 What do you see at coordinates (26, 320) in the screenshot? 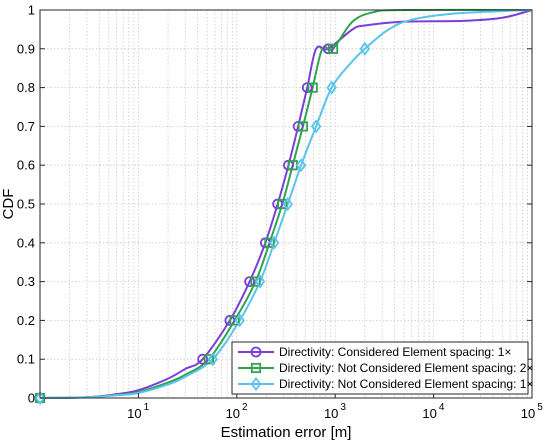
I see `y-tick-label: 0.2` at bounding box center [26, 320].